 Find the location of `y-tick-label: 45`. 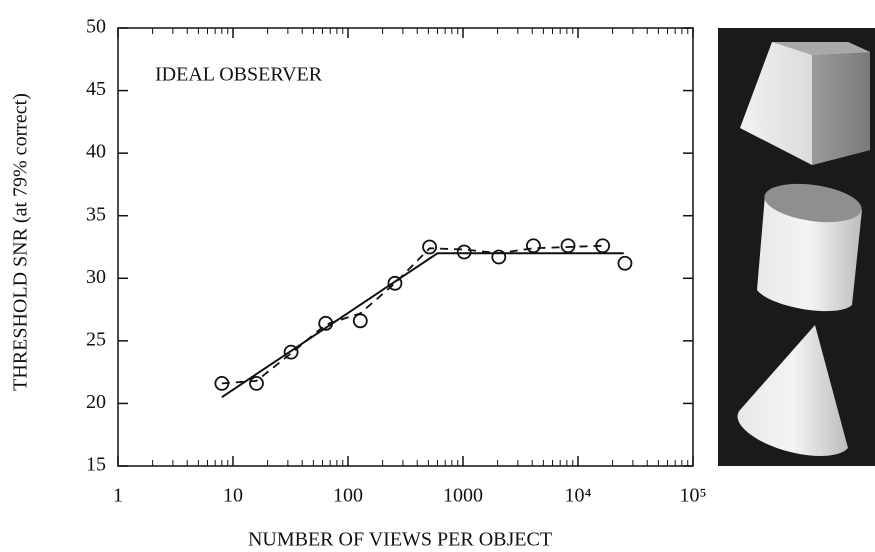

y-tick-label: 45 is located at coordinates (96, 89).